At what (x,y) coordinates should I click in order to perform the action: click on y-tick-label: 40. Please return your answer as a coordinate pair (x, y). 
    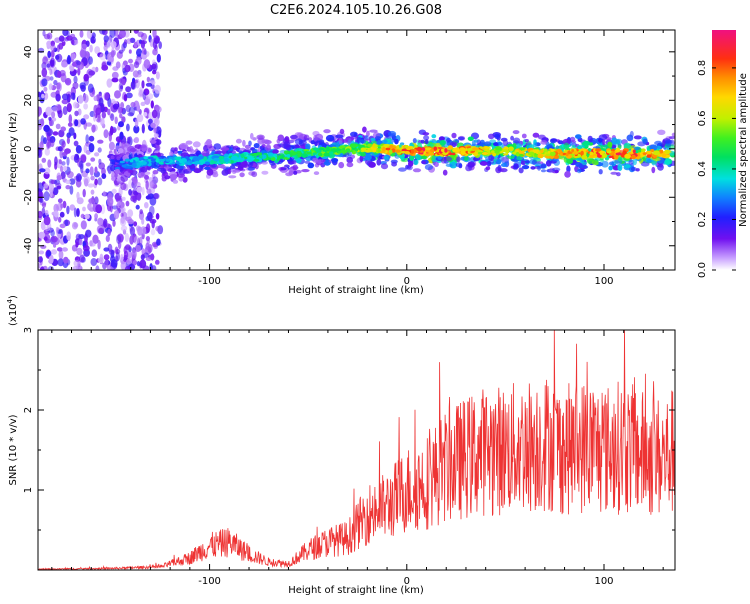
    Looking at the image, I should click on (28, 51).